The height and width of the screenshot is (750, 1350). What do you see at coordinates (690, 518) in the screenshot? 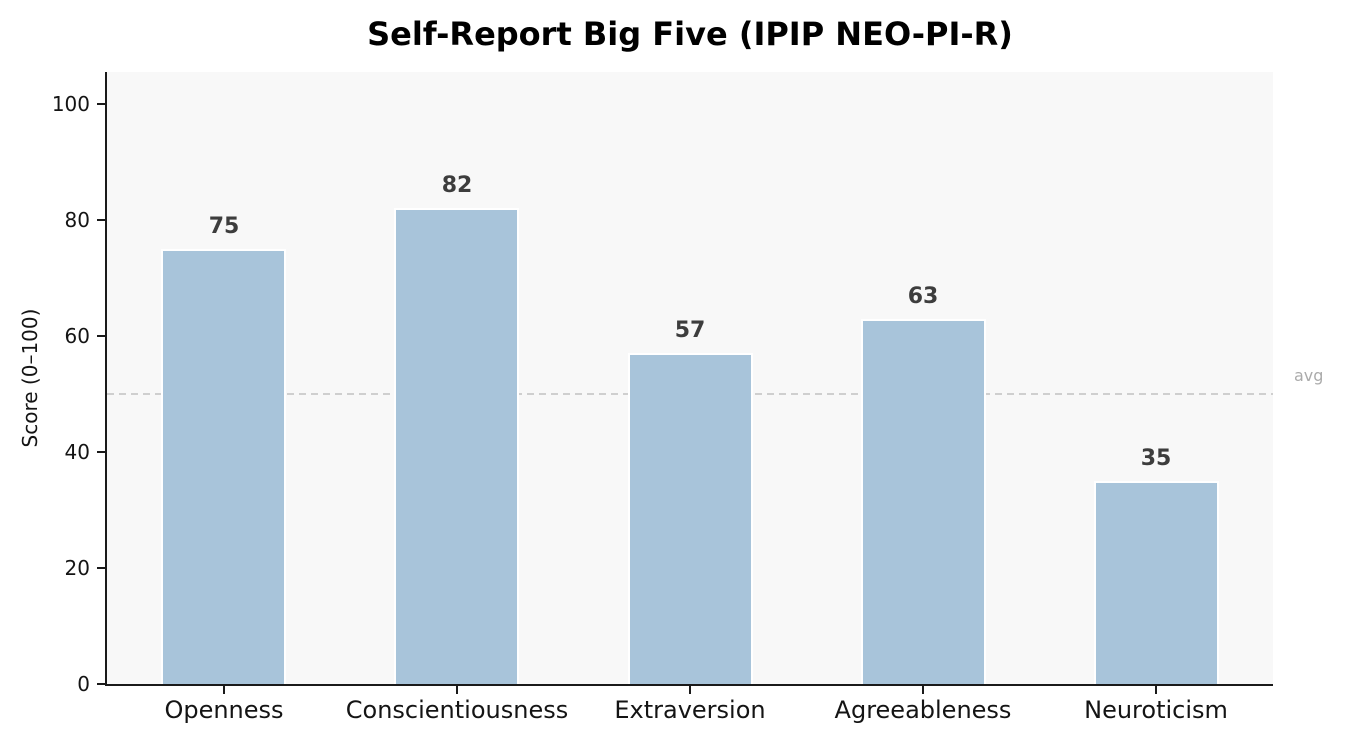
I see `bar-extraversion` at bounding box center [690, 518].